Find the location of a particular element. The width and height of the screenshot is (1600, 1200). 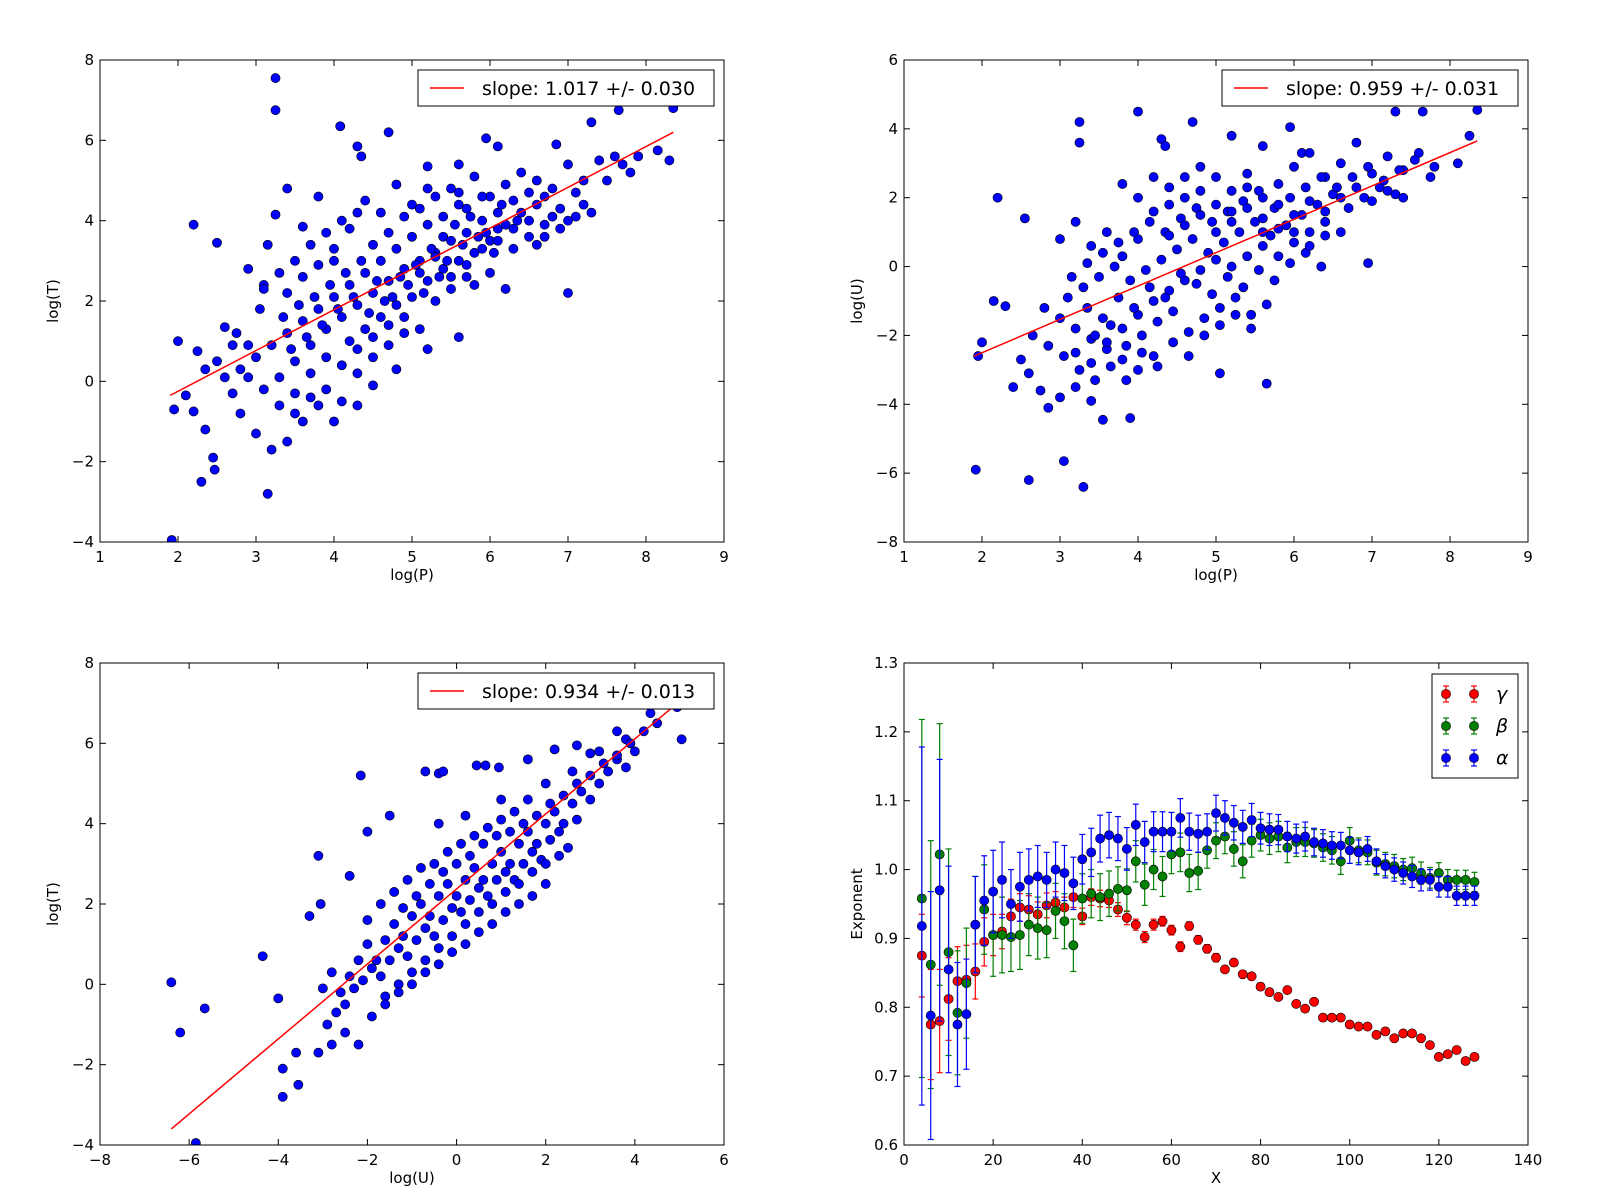

y-tick-label: 0.9 is located at coordinates (886, 938).